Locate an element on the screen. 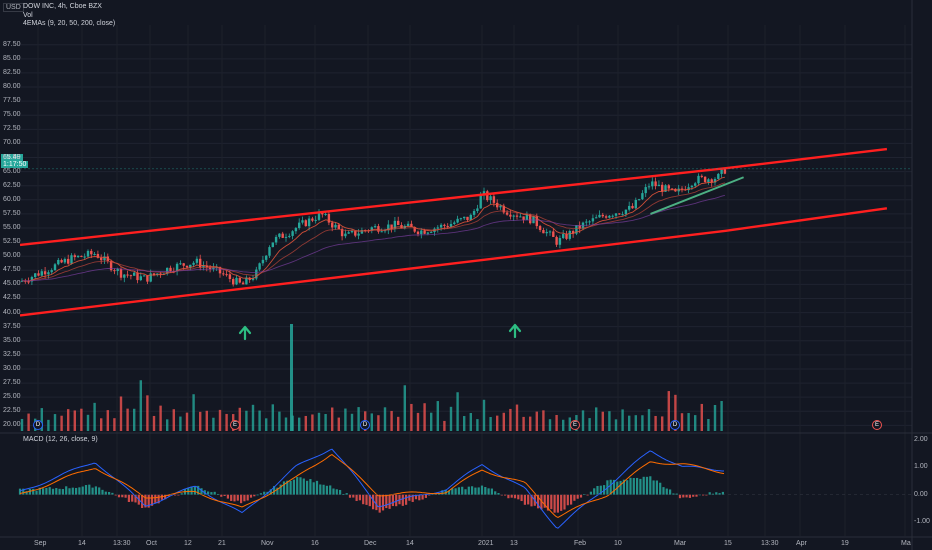 The image size is (932, 550). currency-label: USD is located at coordinates (13, 7).